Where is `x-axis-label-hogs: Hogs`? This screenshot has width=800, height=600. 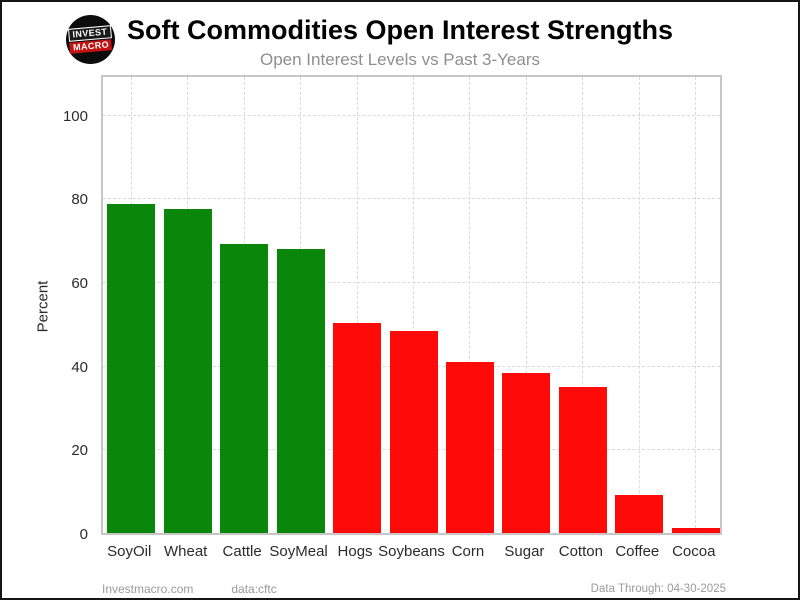
x-axis-label-hogs: Hogs is located at coordinates (355, 551).